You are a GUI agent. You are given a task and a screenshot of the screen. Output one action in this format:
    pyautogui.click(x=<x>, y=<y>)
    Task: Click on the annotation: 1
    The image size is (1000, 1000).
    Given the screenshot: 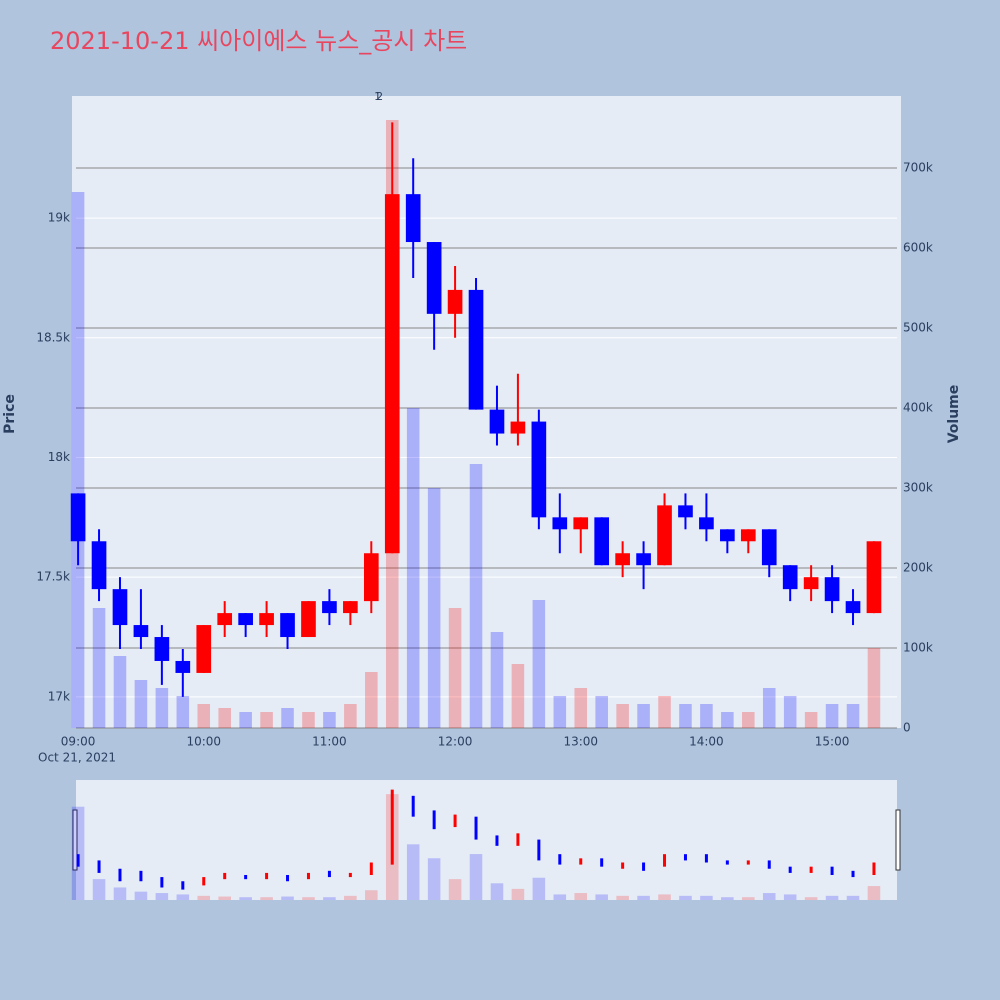 What is the action you would take?
    pyautogui.click(x=377, y=96)
    